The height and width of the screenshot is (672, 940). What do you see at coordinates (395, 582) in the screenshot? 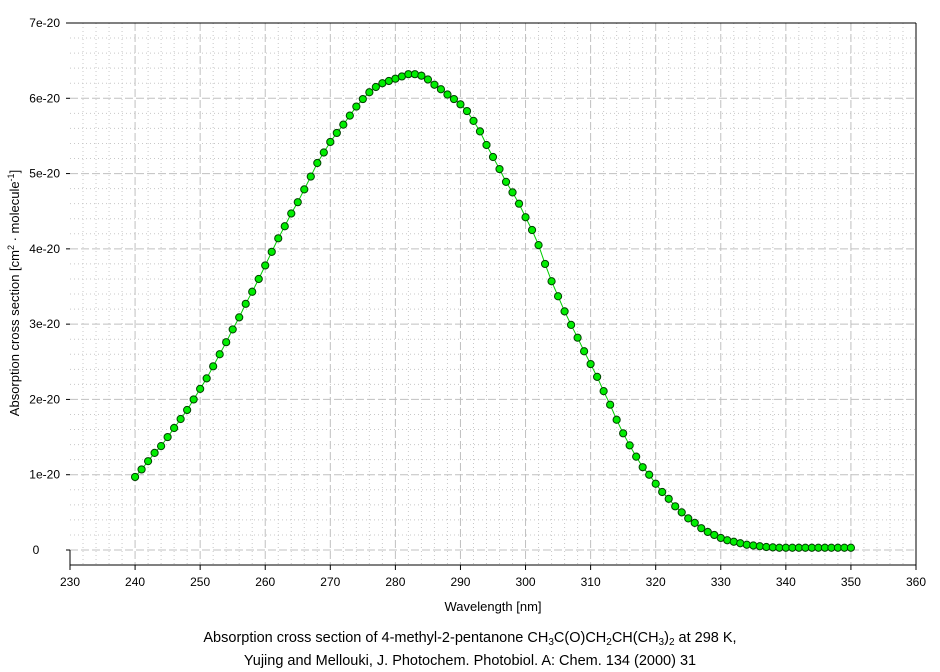
I see `x-tick-label: 280` at bounding box center [395, 582].